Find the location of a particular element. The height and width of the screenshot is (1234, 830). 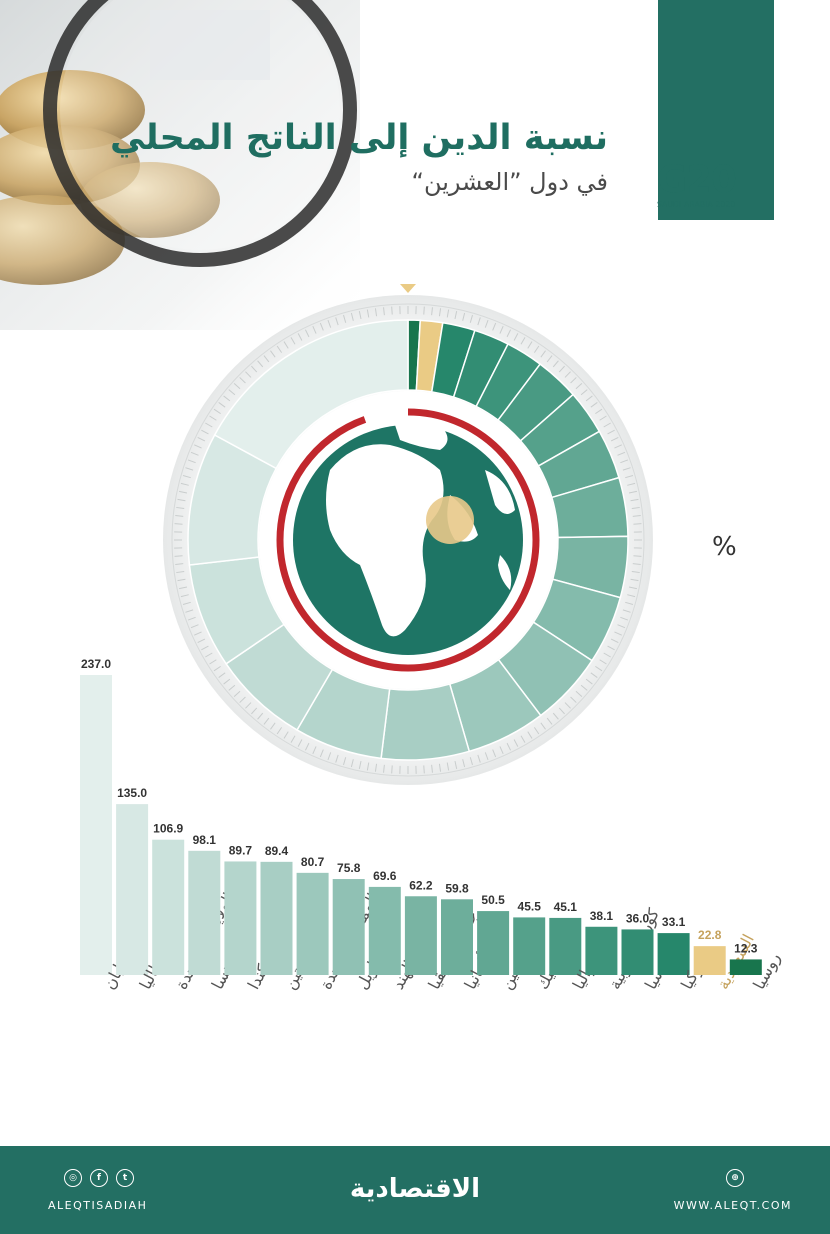

bar-value-label: 59.8 is located at coordinates (457, 888).